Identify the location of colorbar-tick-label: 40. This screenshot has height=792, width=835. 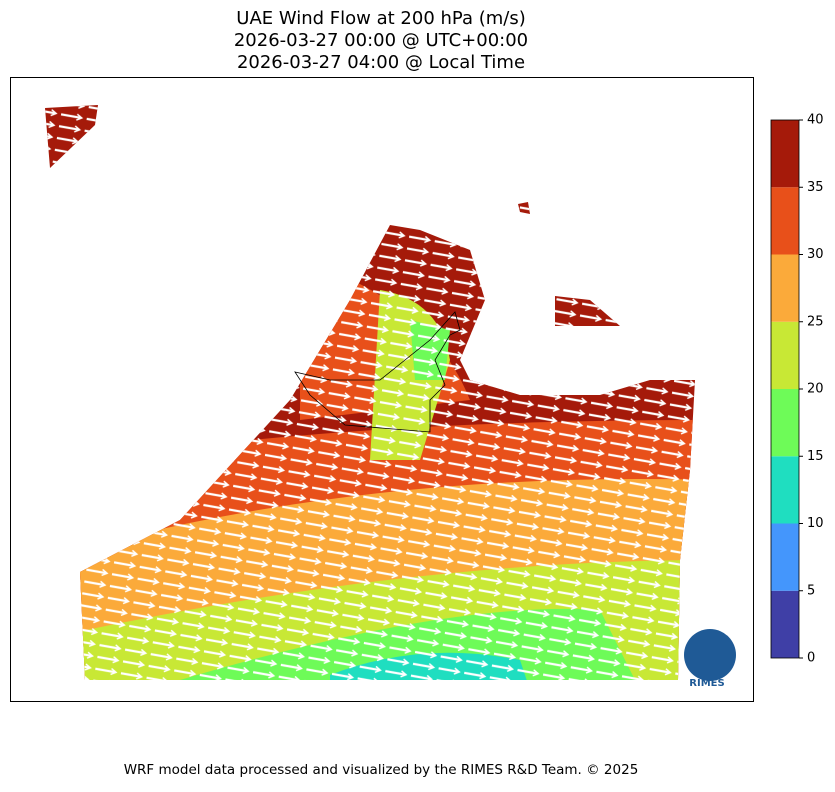
(815, 120).